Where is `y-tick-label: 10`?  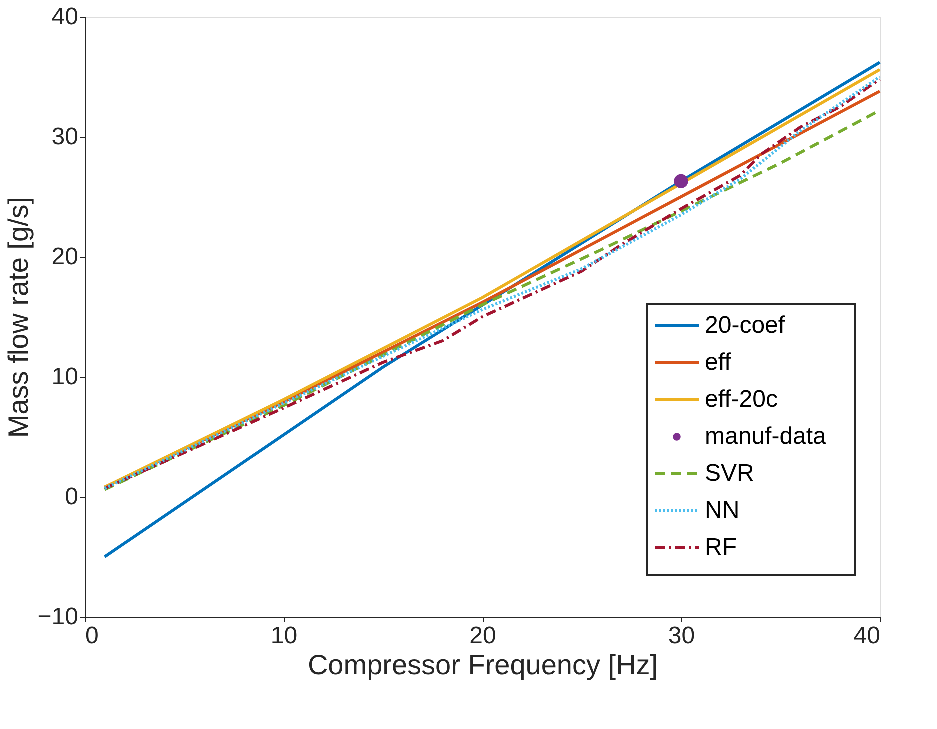
y-tick-label: 10 is located at coordinates (65, 377).